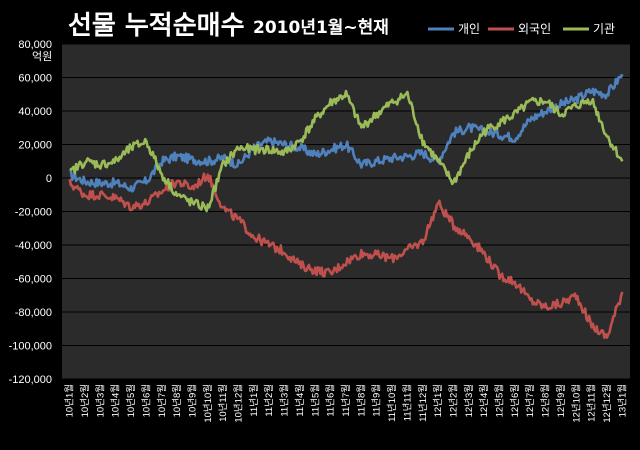  Describe the element at coordinates (346, 400) in the screenshot. I see `x-tick-label: 11년7월` at that location.